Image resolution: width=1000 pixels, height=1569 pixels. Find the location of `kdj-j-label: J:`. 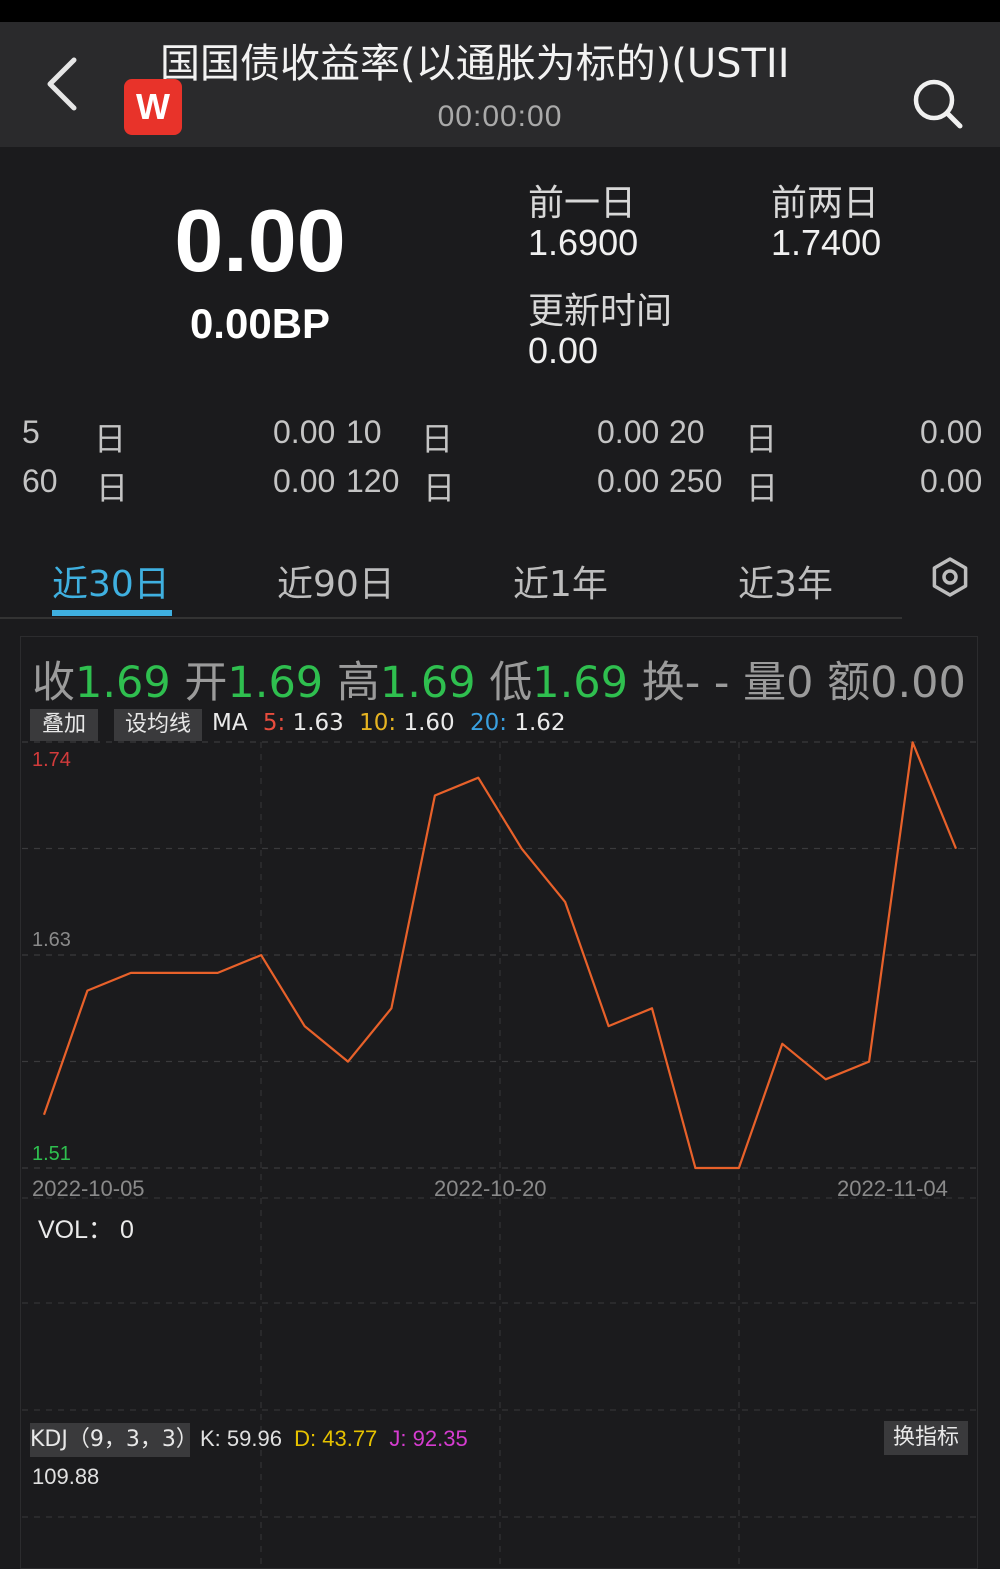

kdj-j-label: J: is located at coordinates (398, 1438).